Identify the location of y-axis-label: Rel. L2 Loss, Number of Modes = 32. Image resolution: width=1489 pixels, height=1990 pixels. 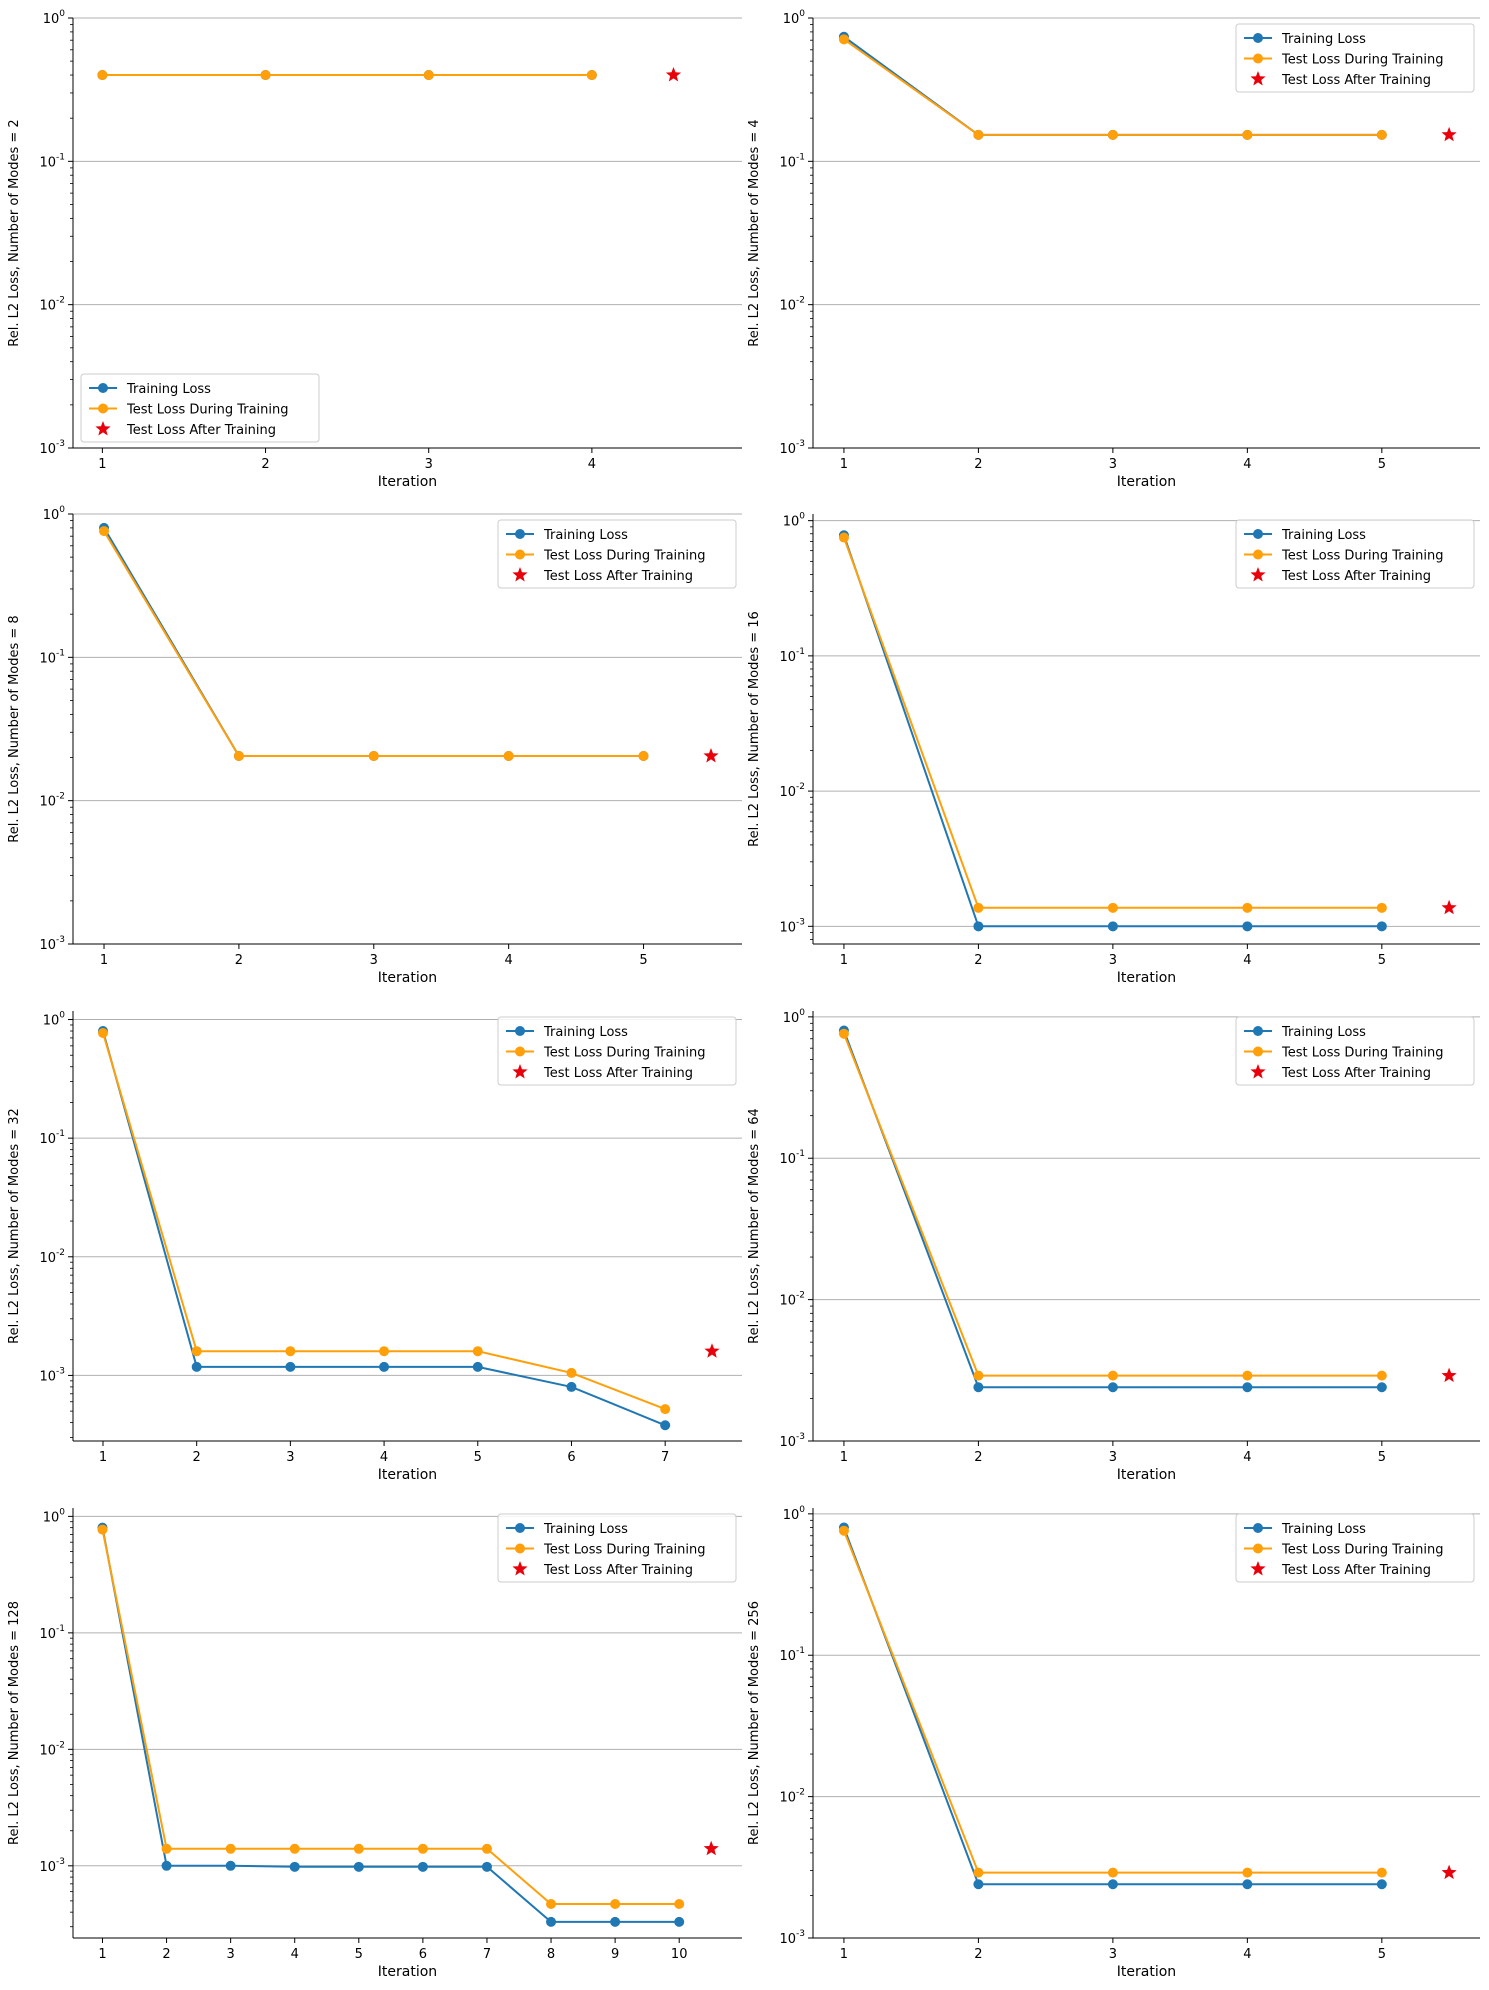
(14, 1226).